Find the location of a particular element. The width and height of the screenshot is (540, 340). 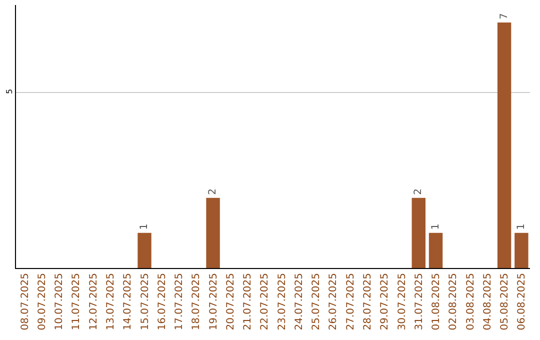

x-tick-label: 21.07.2025 is located at coordinates (248, 301).